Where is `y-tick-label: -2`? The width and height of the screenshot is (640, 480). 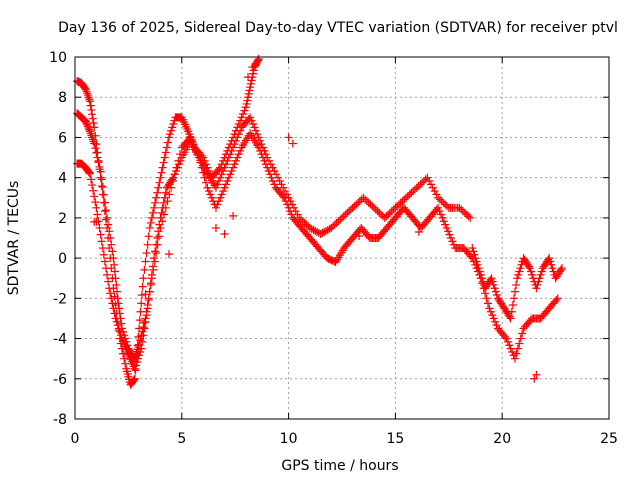 y-tick-label: -2 is located at coordinates (60, 299).